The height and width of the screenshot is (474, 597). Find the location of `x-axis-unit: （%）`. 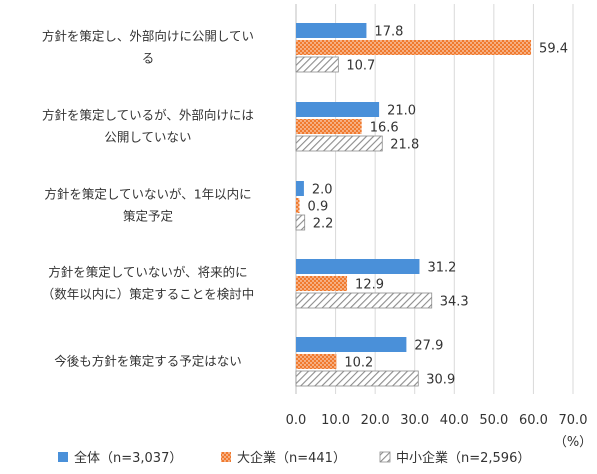

x-axis-unit: （%） is located at coordinates (573, 442).